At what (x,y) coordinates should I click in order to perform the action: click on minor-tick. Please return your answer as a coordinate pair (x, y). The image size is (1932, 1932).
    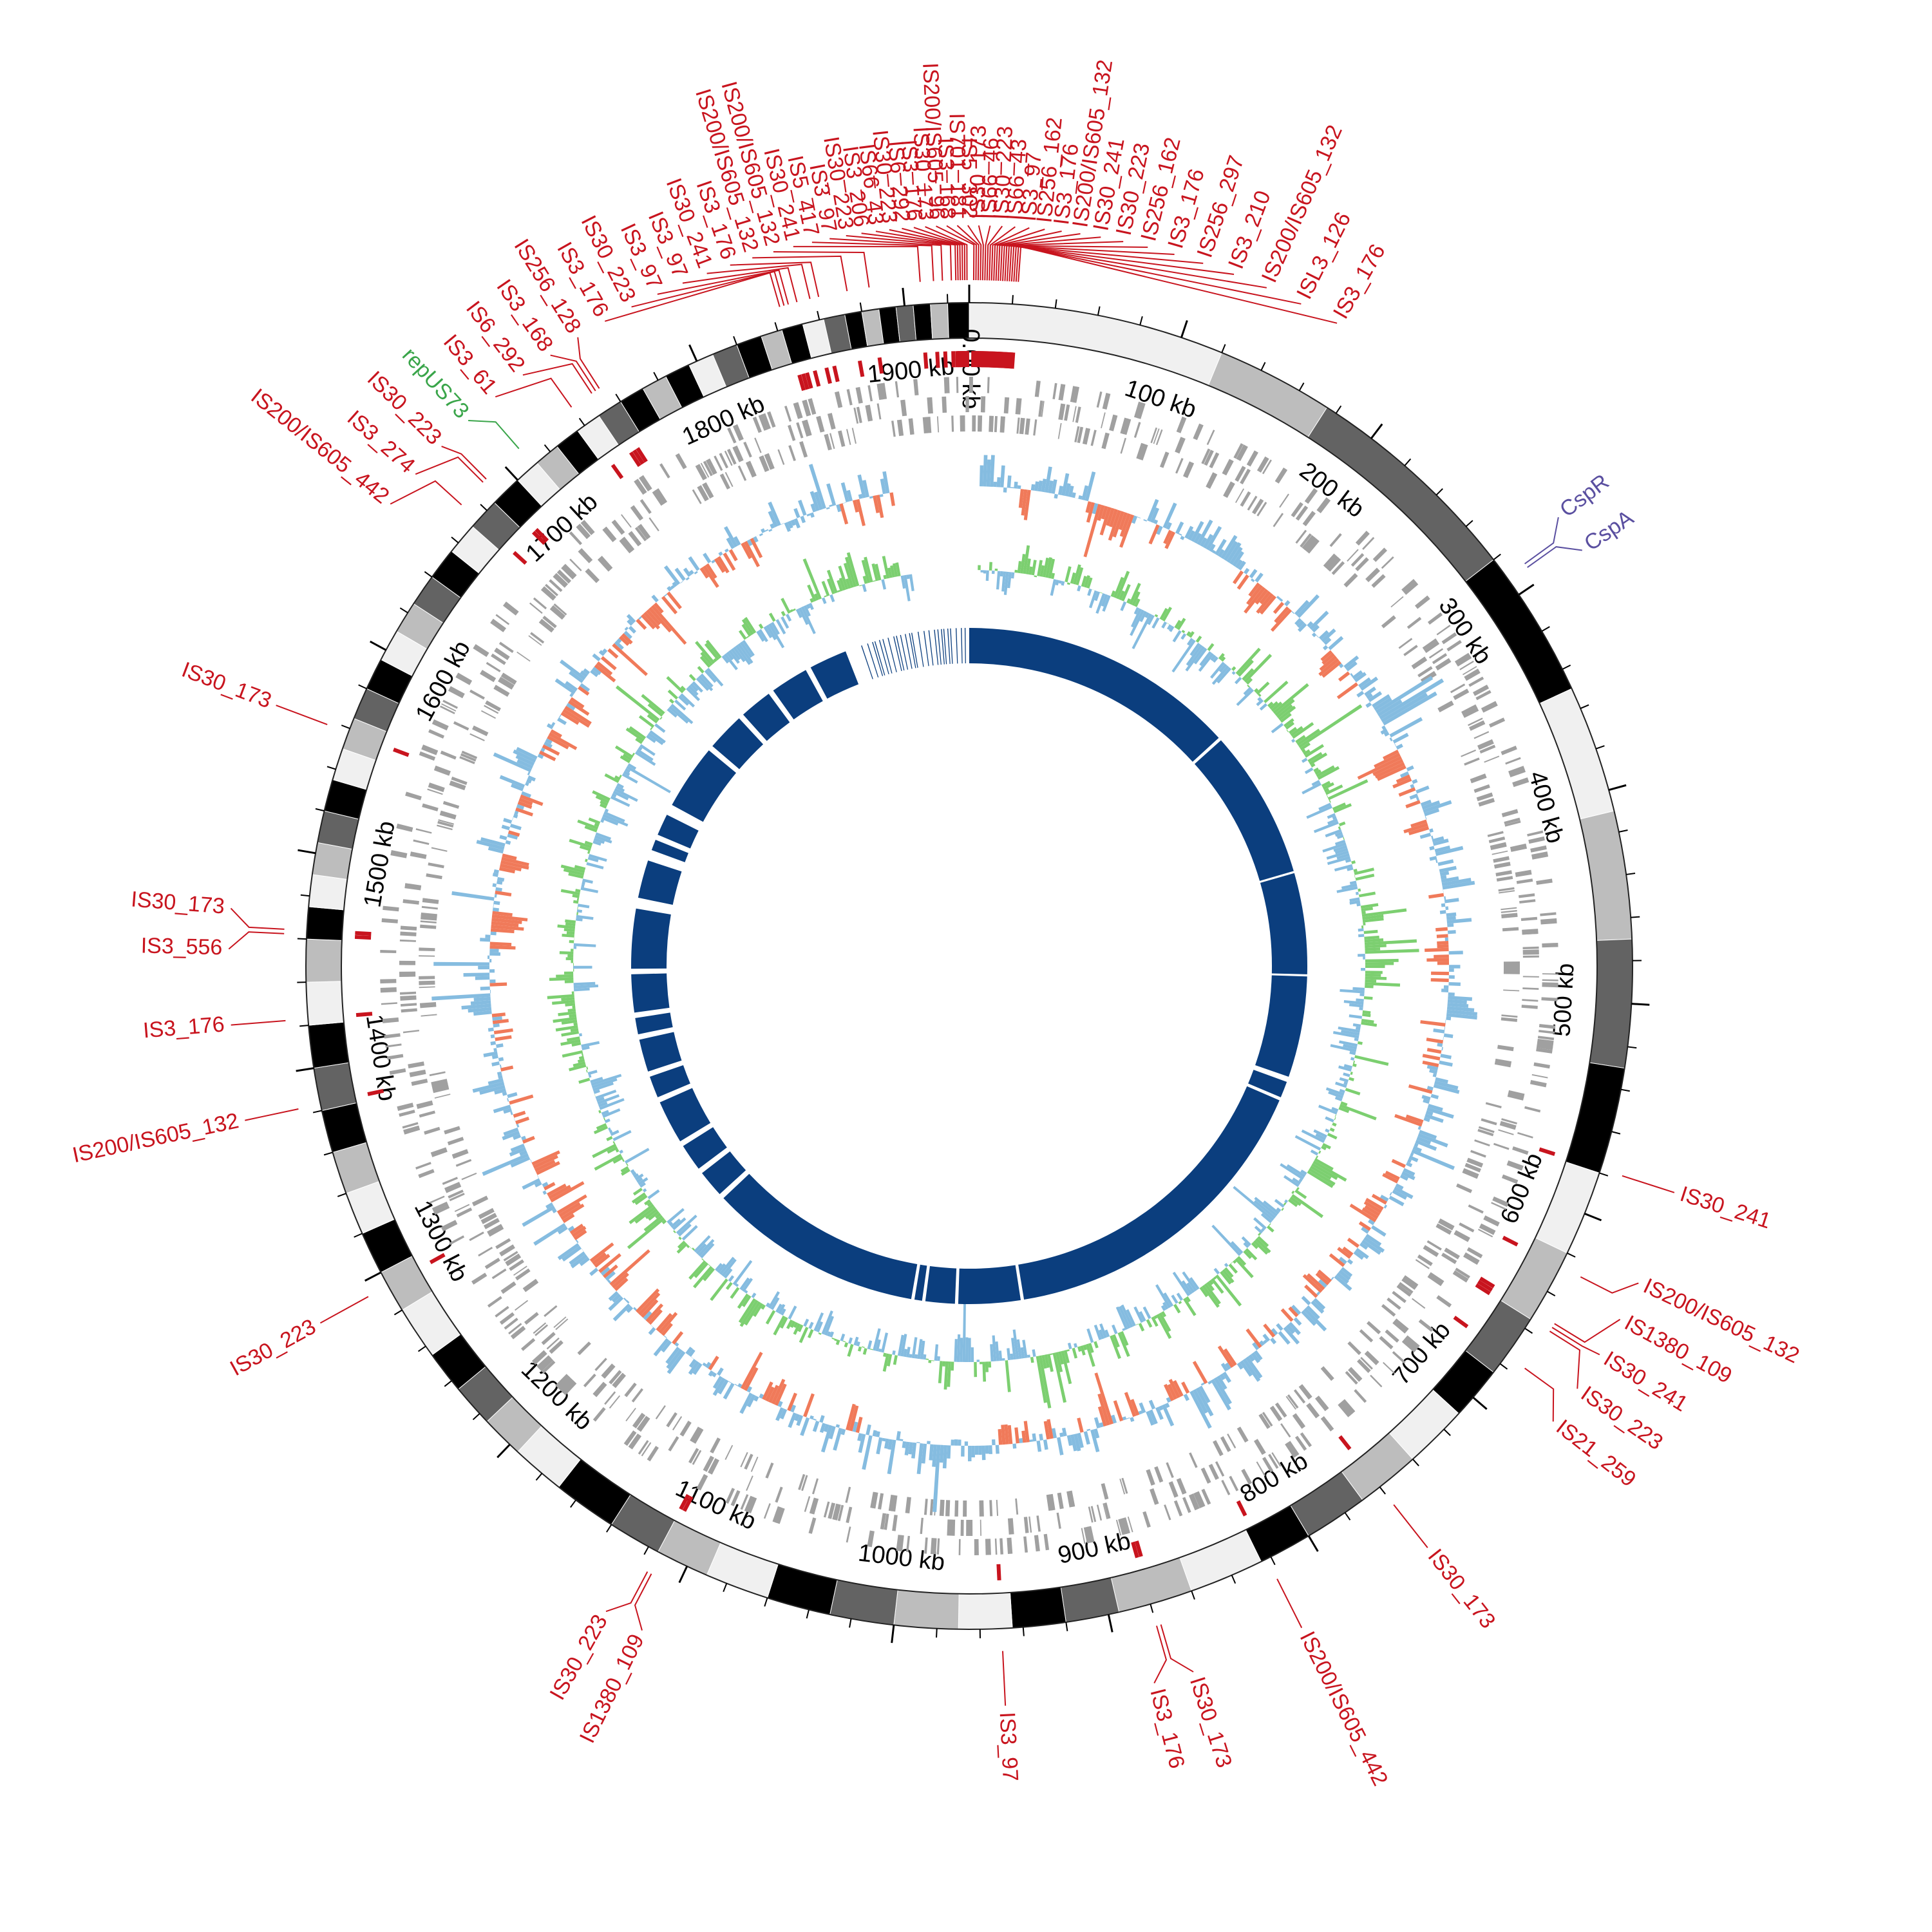
    Looking at the image, I should click on (1099, 311).